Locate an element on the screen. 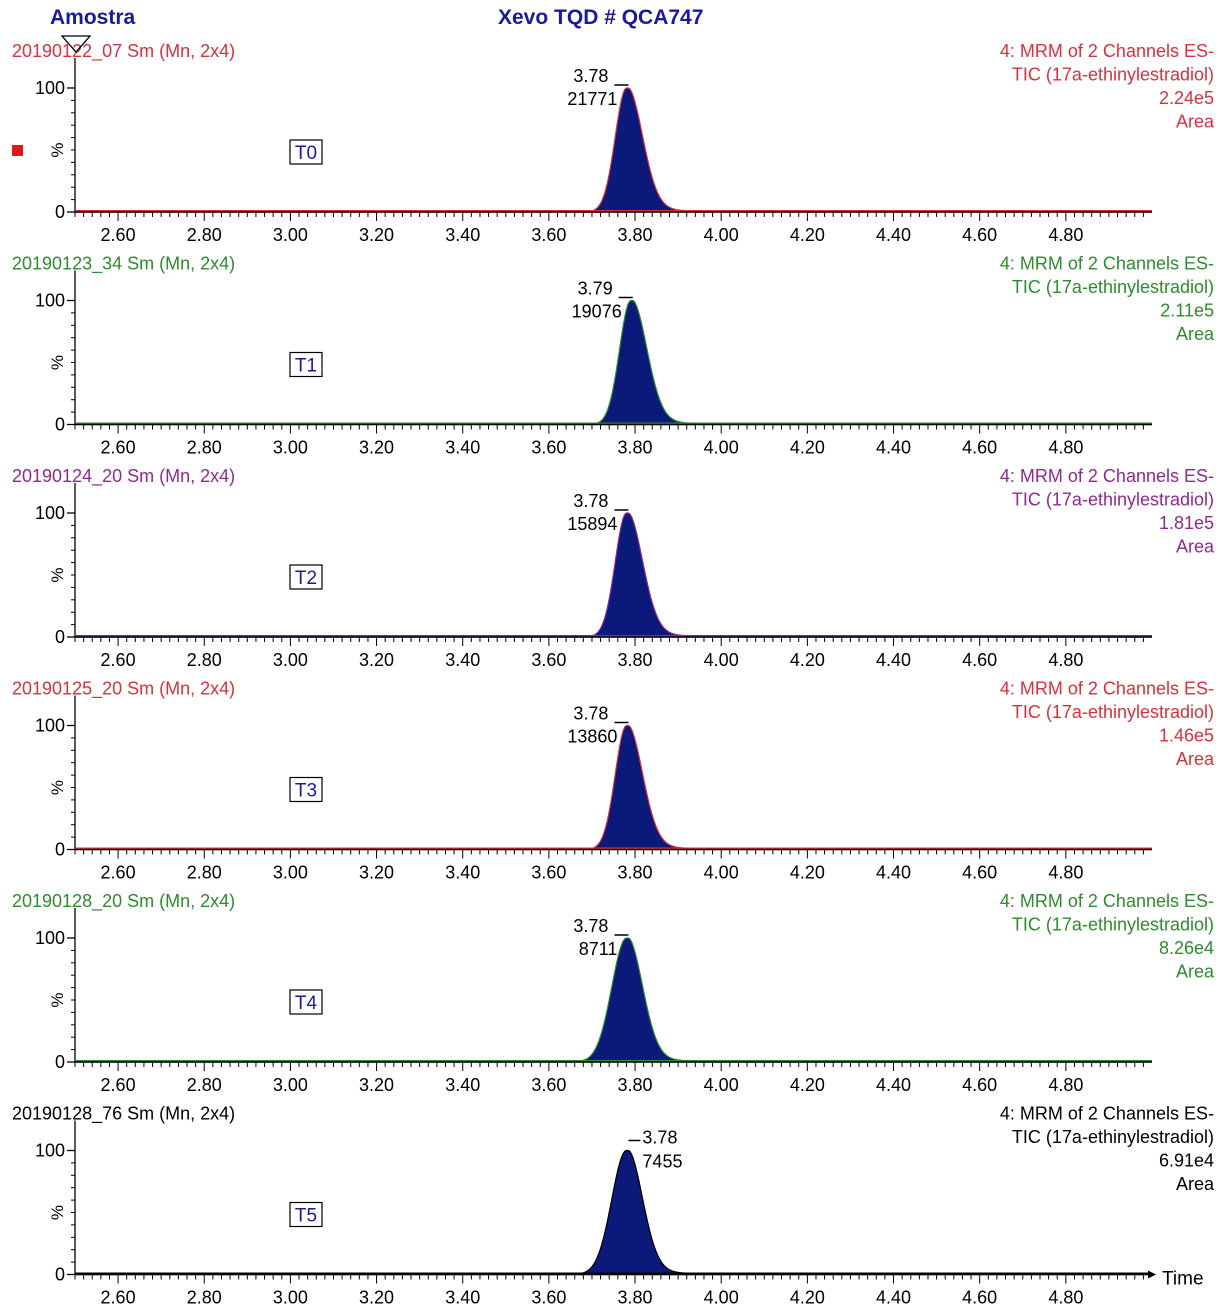 The width and height of the screenshot is (1228, 1310). channel-info-line: 2.24e5 is located at coordinates (1186, 98).